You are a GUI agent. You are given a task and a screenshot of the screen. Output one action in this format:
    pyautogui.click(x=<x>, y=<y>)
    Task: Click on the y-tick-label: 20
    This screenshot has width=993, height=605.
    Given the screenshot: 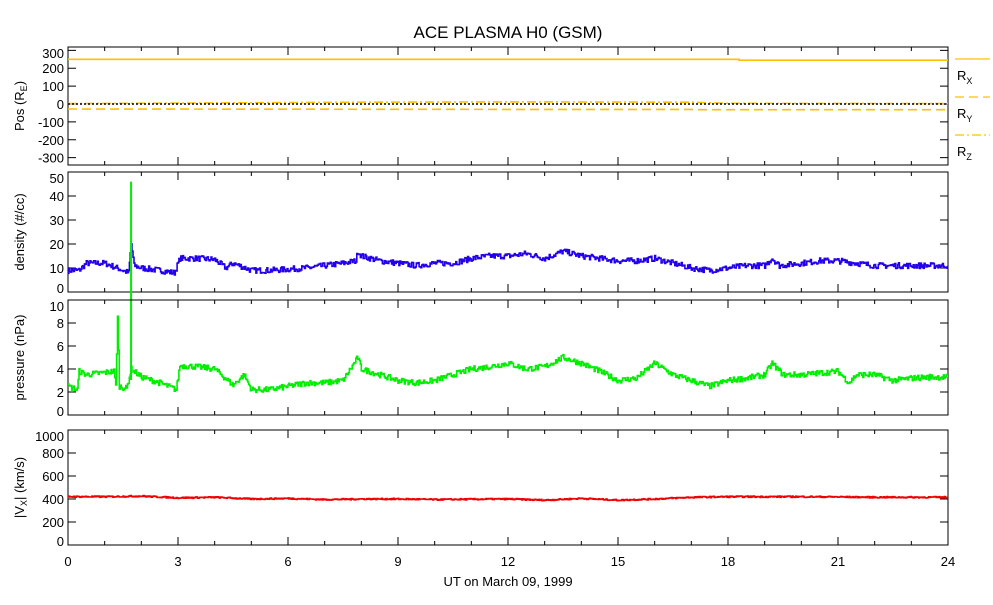 What is the action you would take?
    pyautogui.click(x=57, y=244)
    